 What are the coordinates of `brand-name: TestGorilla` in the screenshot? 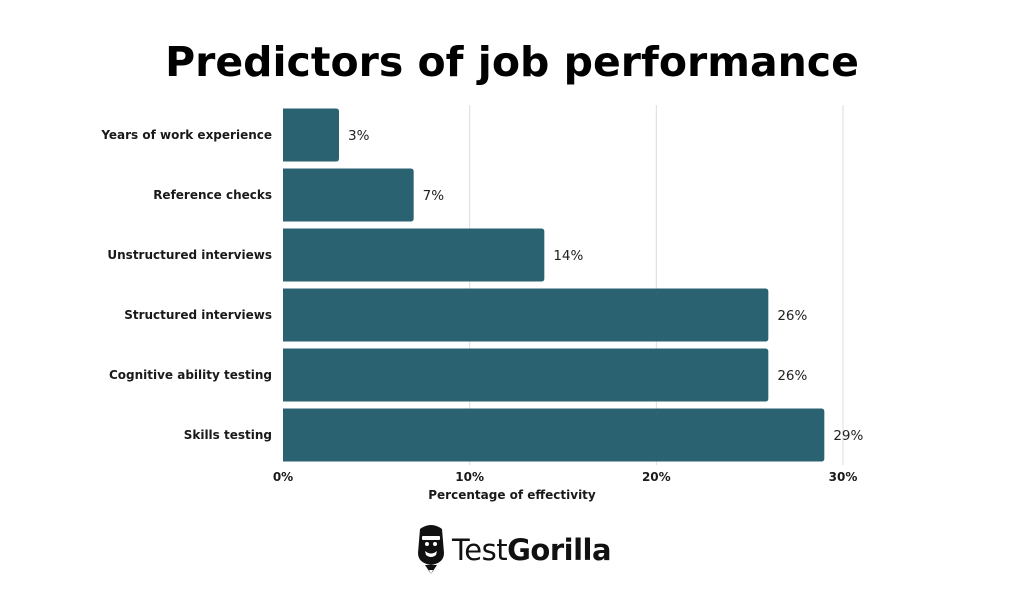 It's located at (532, 550).